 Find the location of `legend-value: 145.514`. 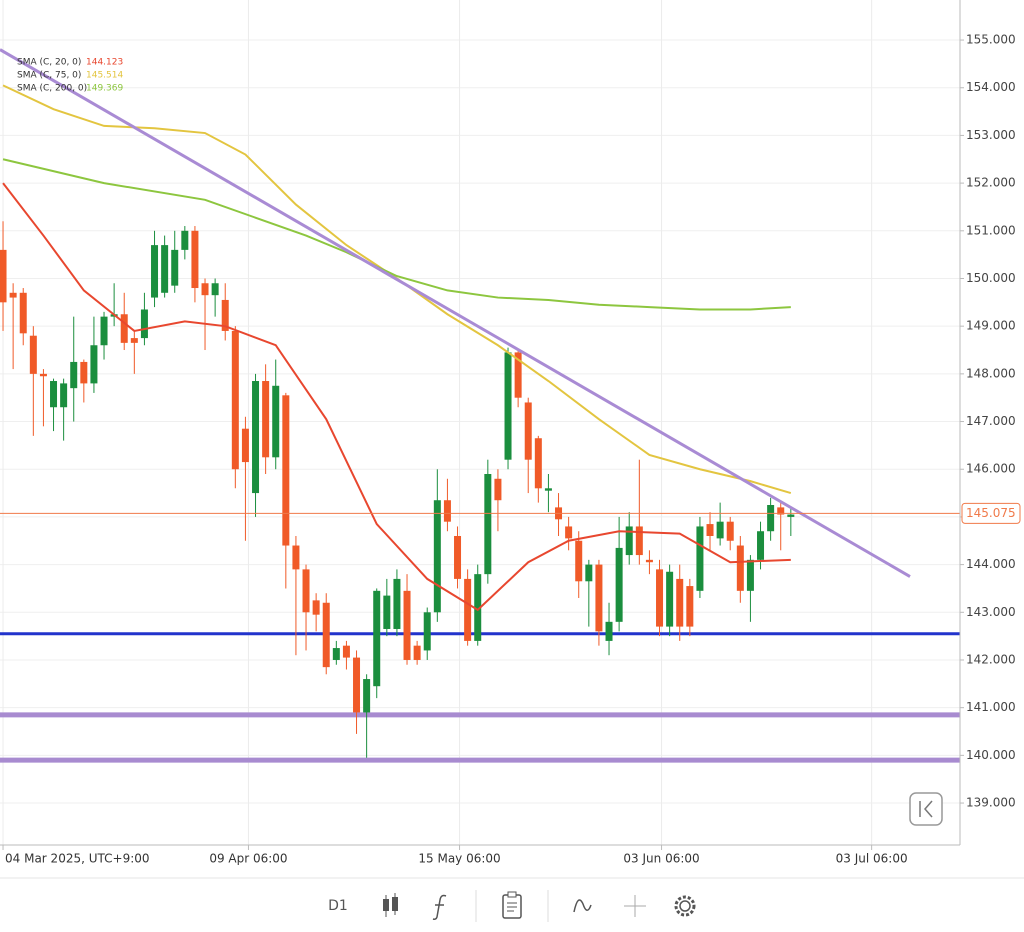

legend-value: 145.514 is located at coordinates (104, 76).